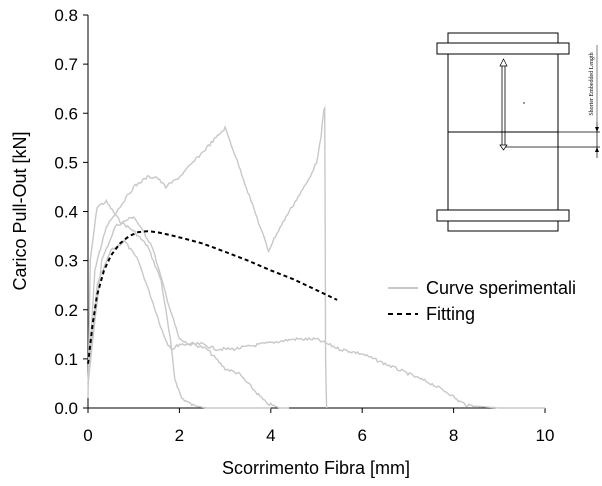 The image size is (602, 486). Describe the element at coordinates (20, 210) in the screenshot. I see `y-axis-title: Carico Pull-Out [kN]` at that location.